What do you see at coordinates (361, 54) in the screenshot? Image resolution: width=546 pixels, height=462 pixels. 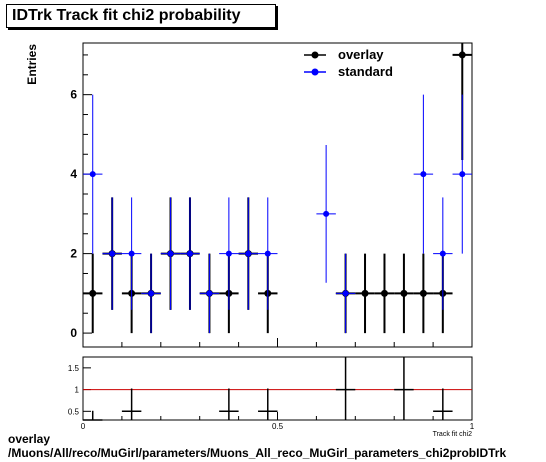 I see `legend-overlay-label: overlay` at bounding box center [361, 54].